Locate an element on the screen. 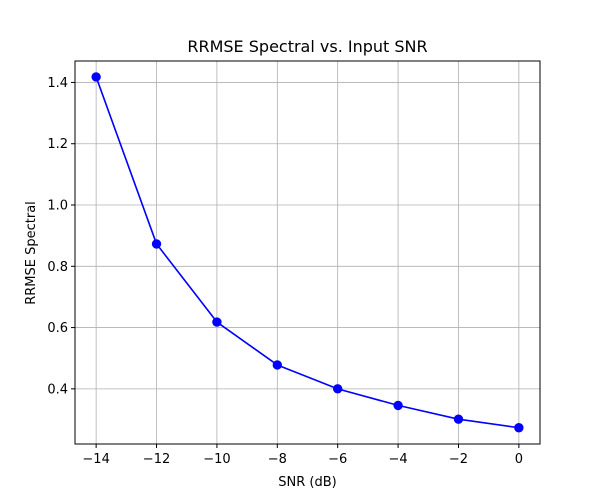 The width and height of the screenshot is (600, 500). y-tick-label: 1.2 is located at coordinates (57, 144).